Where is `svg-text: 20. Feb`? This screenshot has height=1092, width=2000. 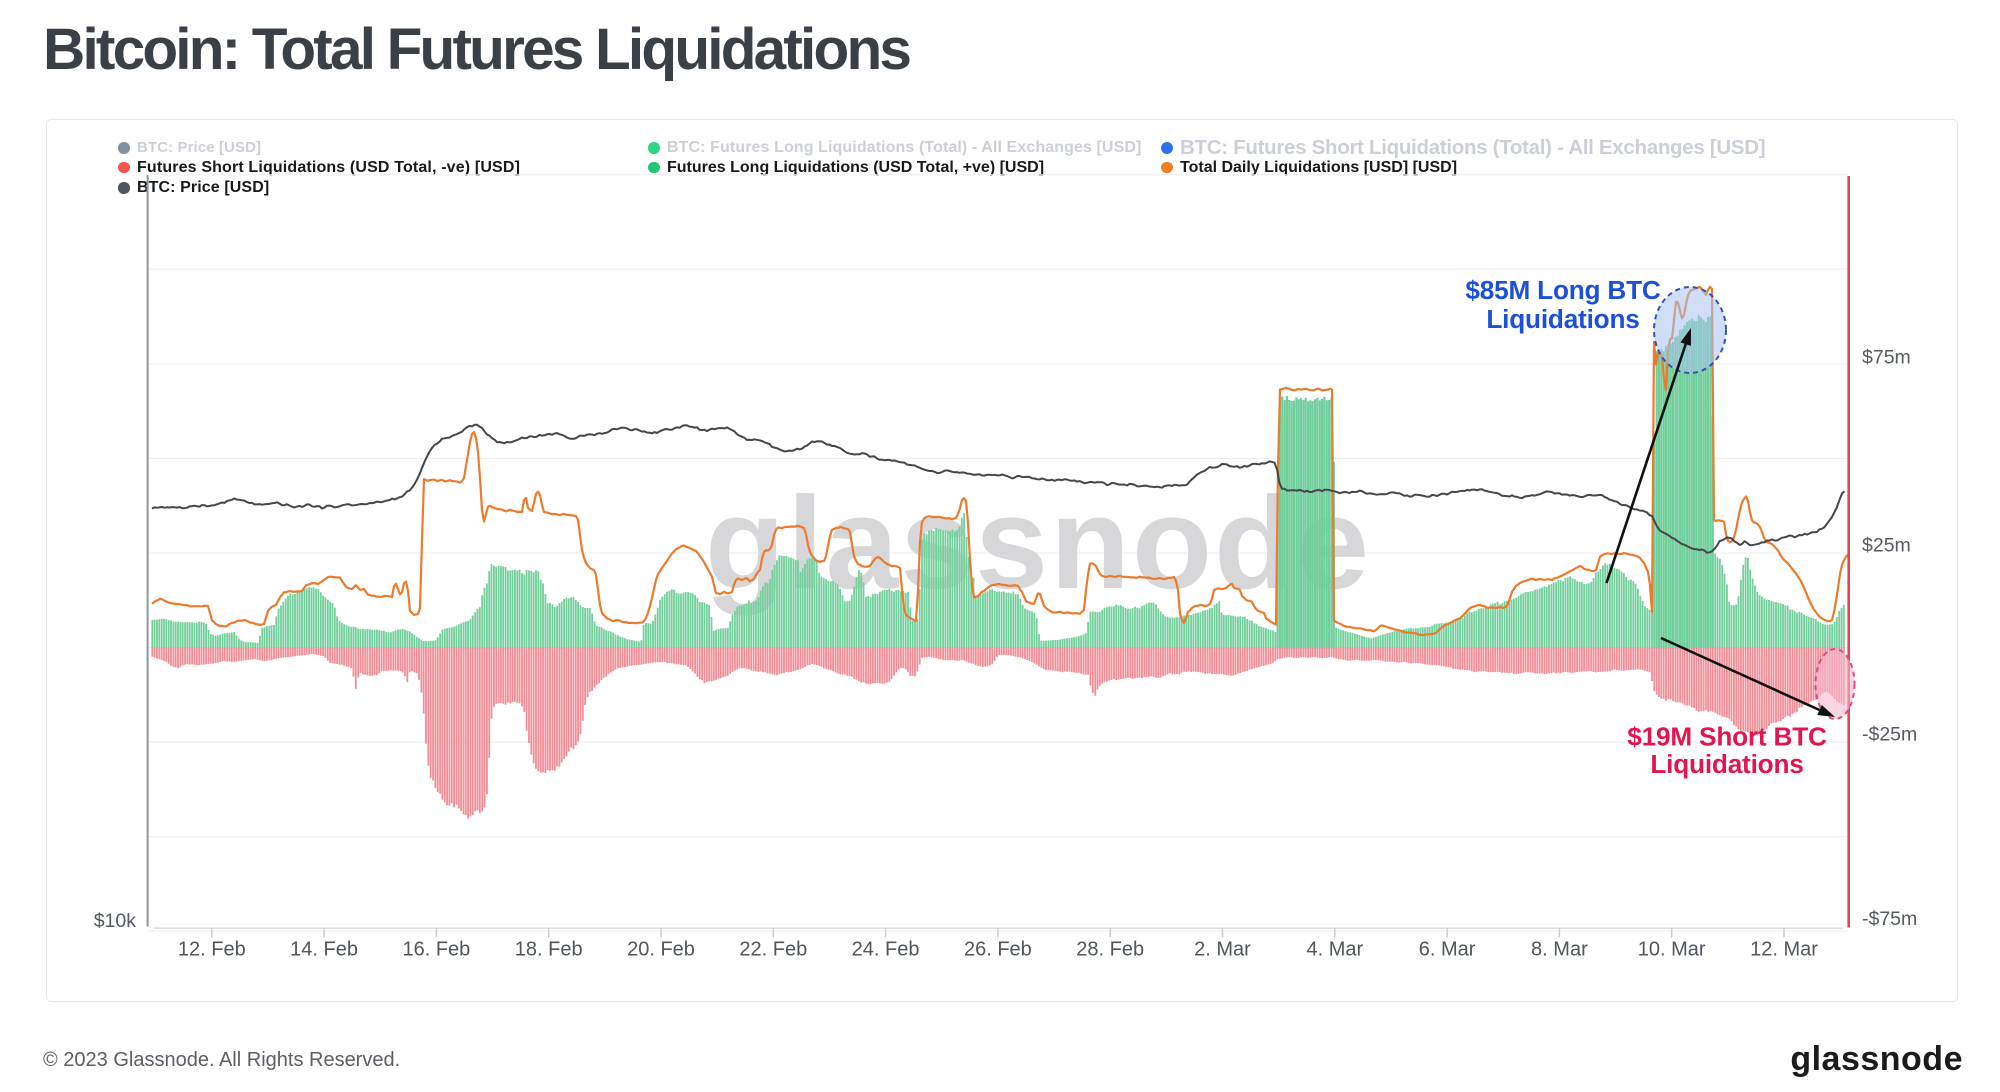
svg-text: 20. Feb is located at coordinates (661, 950).